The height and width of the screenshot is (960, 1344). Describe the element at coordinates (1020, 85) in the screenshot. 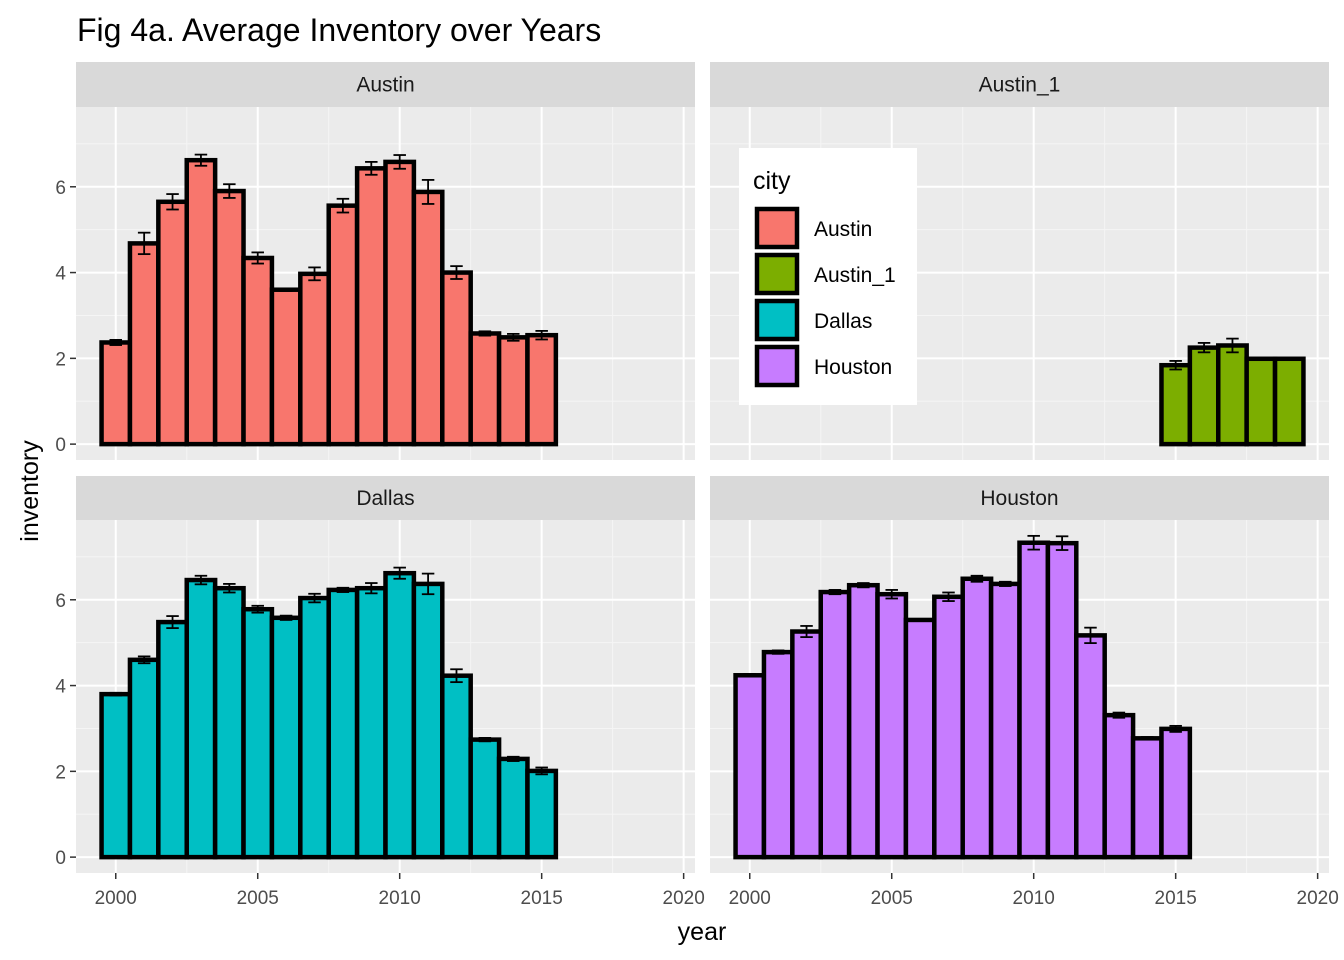

I see `facet-strip-label: Austin_1` at that location.